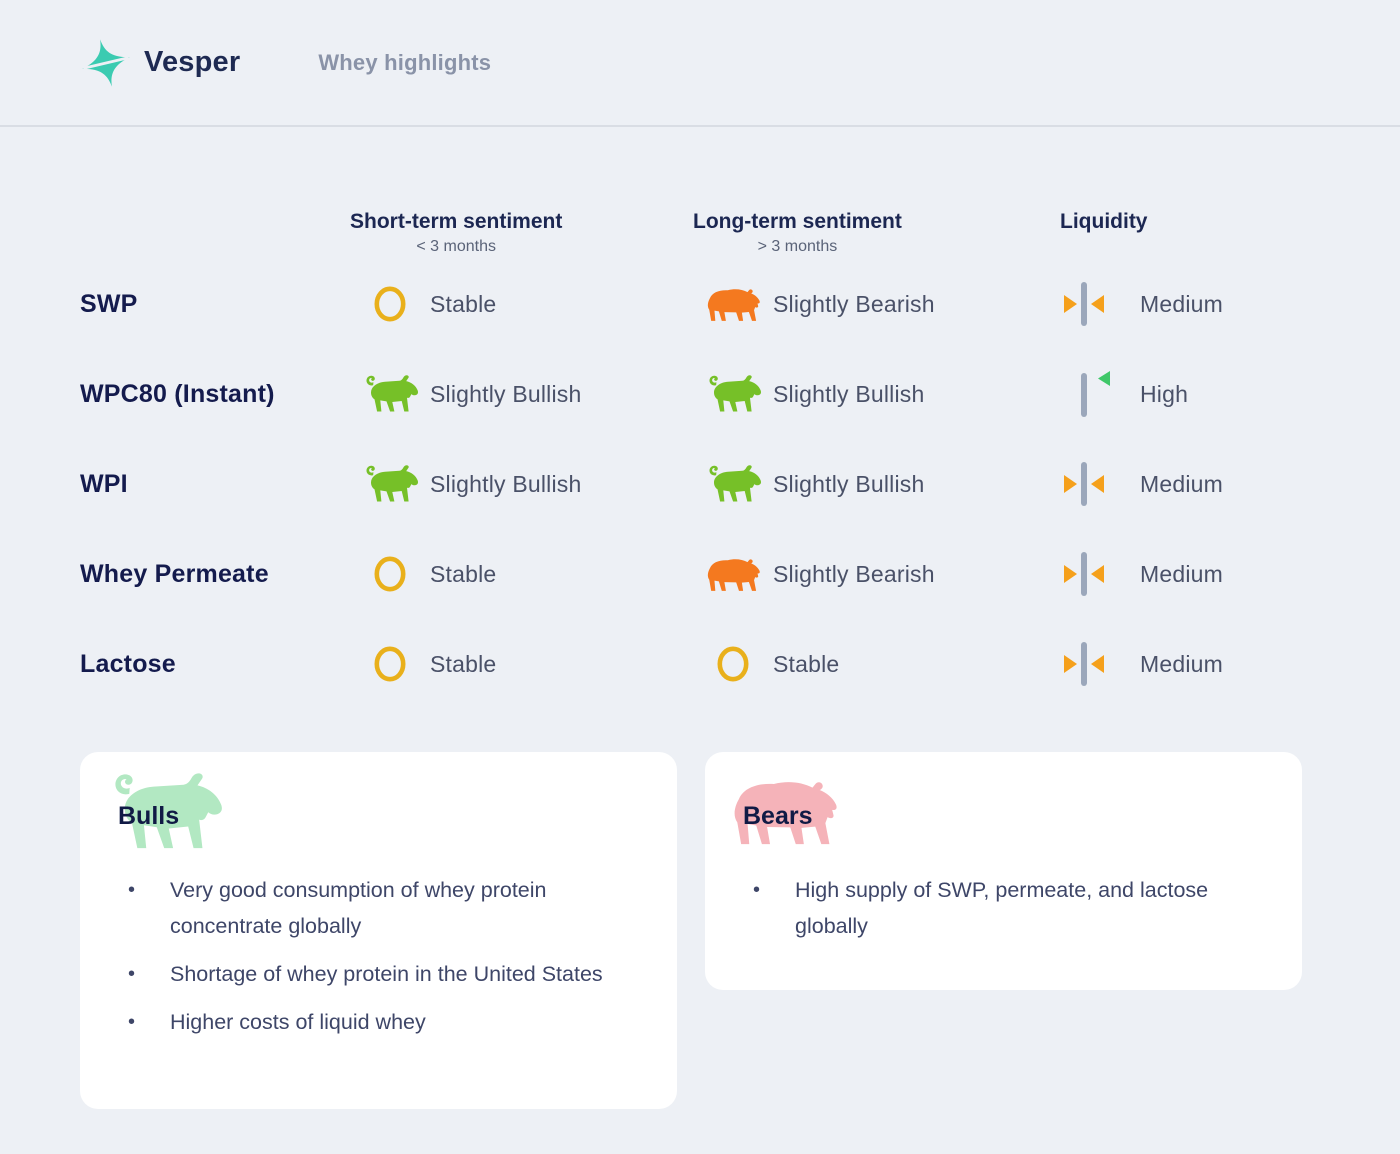 The width and height of the screenshot is (1400, 1154). Describe the element at coordinates (109, 303) in the screenshot. I see `product-name: SWP` at that location.